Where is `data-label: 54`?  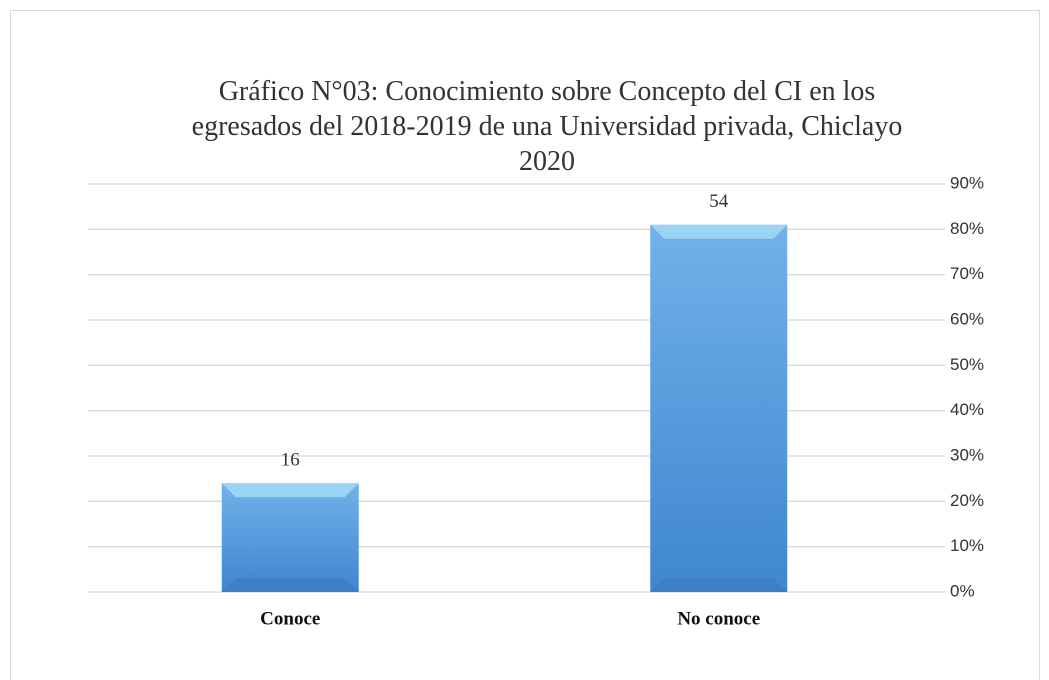 data-label: 54 is located at coordinates (719, 201).